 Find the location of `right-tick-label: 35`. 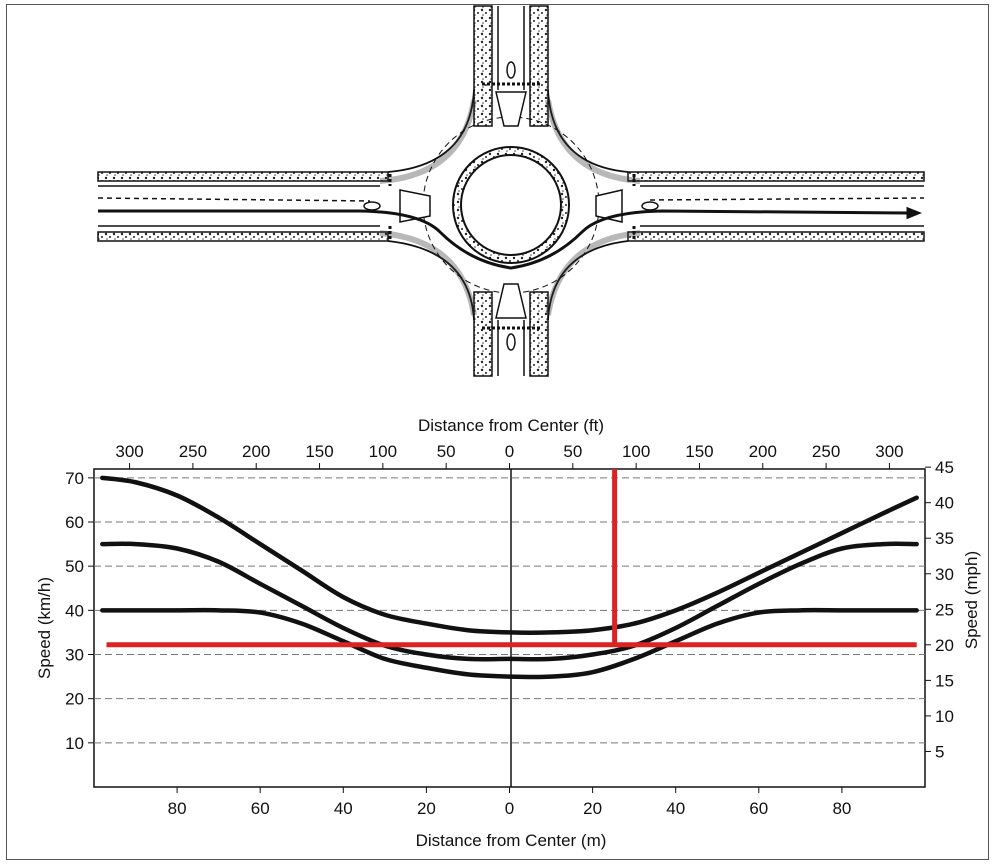

right-tick-label: 35 is located at coordinates (944, 538).